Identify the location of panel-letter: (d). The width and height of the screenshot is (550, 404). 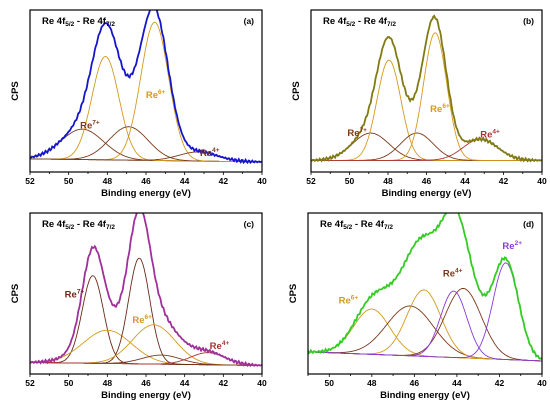
(528, 224).